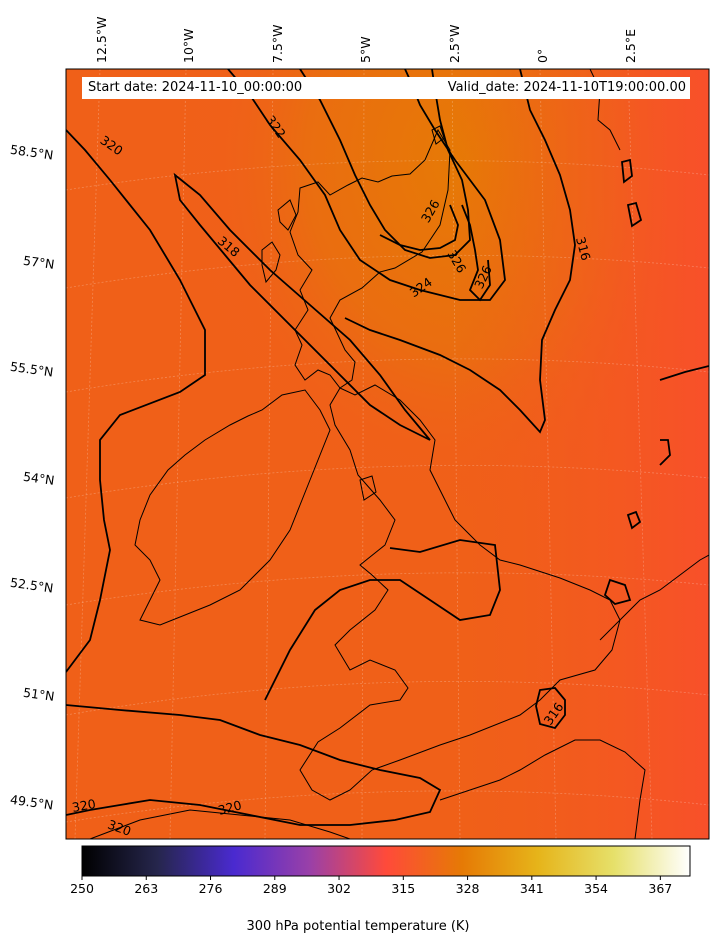 Image resolution: width=716 pixels, height=949 pixels. I want to click on lat-label: 58.5°N, so click(31, 152).